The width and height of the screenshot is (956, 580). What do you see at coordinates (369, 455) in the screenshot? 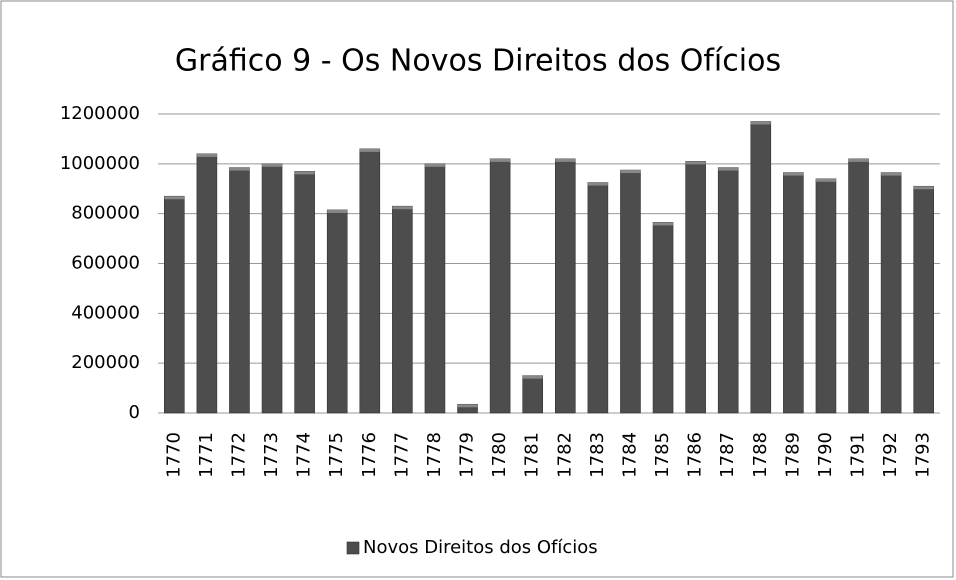
I see `x-tick-label: 1776` at bounding box center [369, 455].